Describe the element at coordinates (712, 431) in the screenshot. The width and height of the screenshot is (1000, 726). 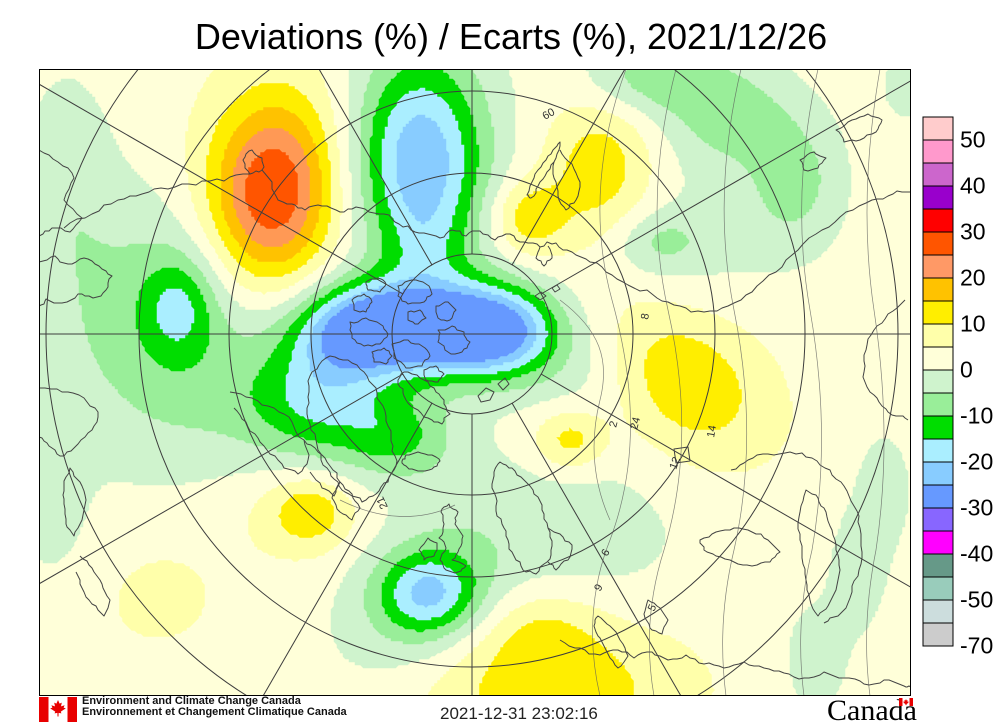
I see `svg-text: 14` at that location.